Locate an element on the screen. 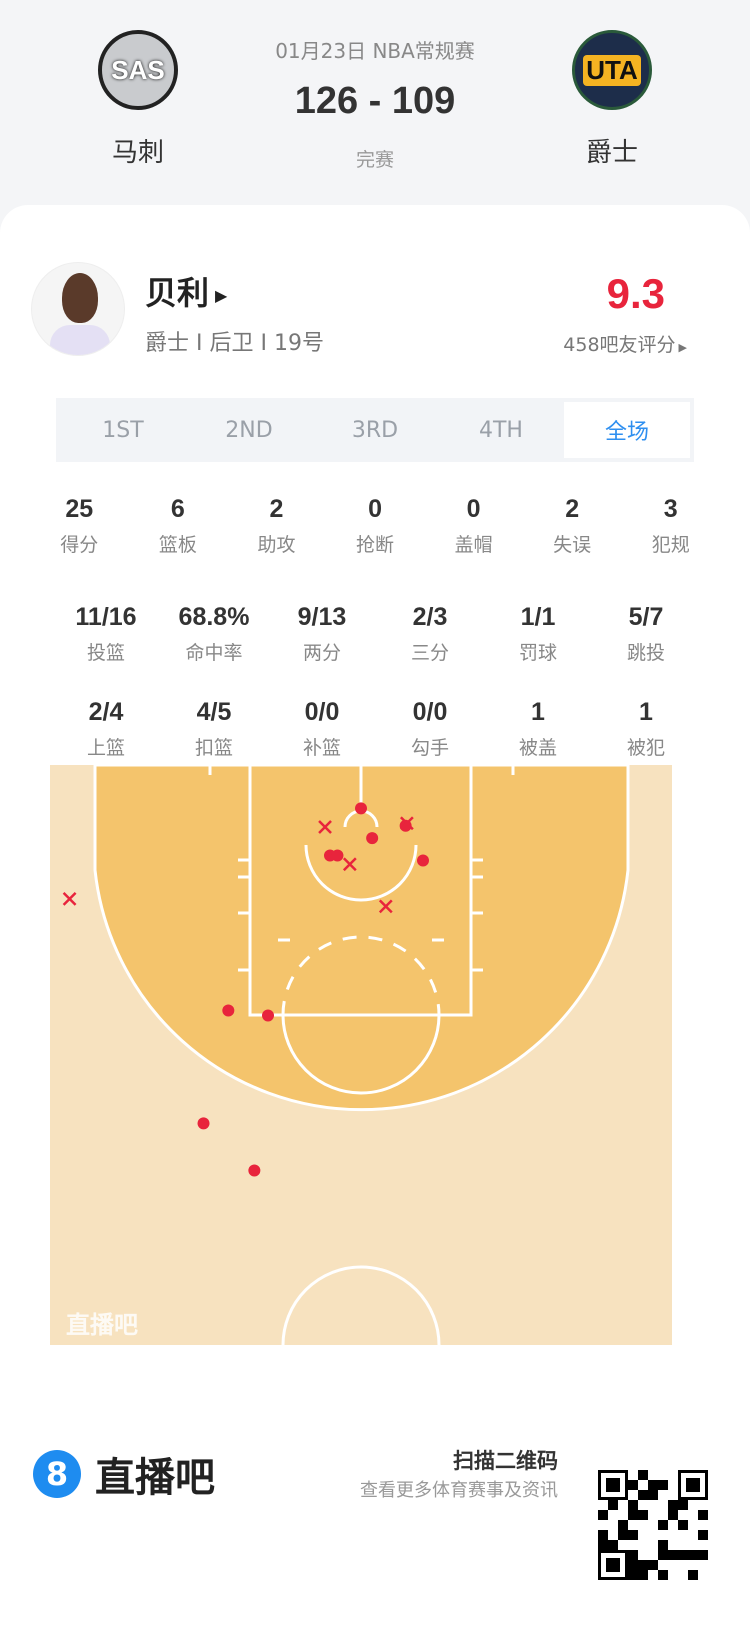 Image resolution: width=750 pixels, height=1629 pixels. tab-3rd: 3RD is located at coordinates (375, 430).